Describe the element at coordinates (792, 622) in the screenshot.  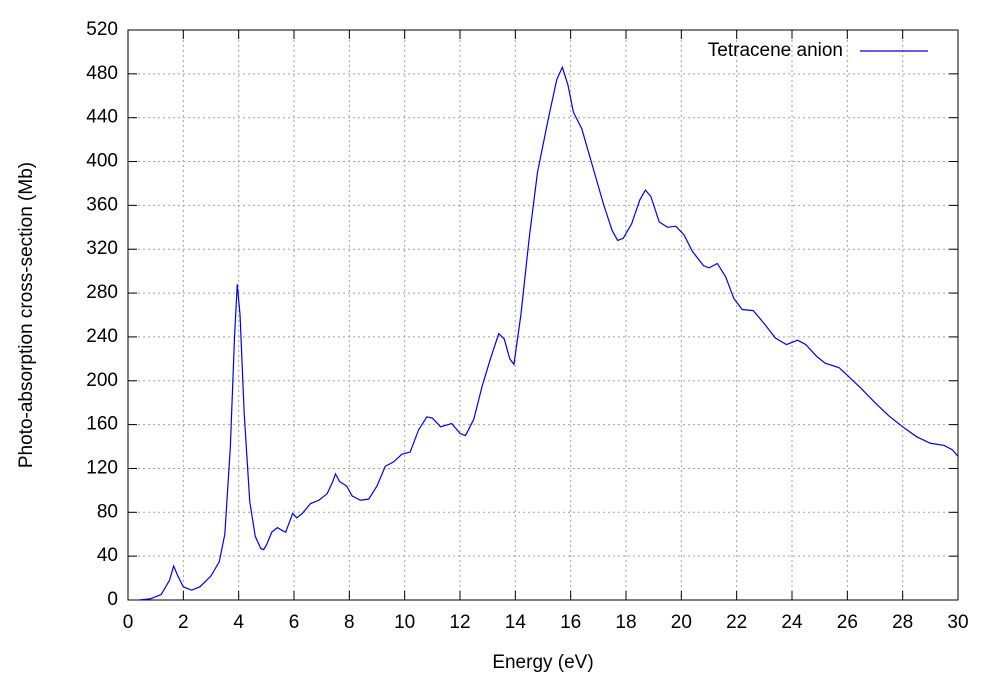
I see `x-tick-label: 24` at that location.